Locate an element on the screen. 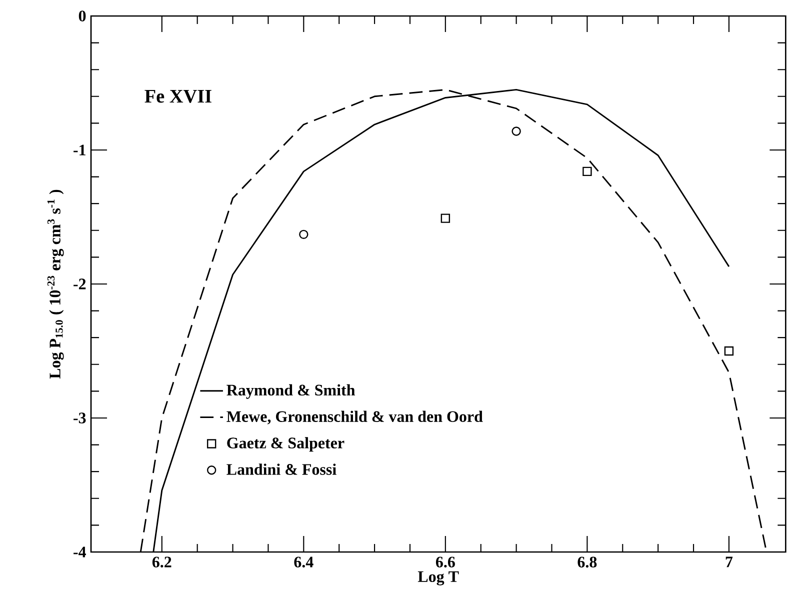 This screenshot has height=599, width=793. x-tick-label: 6.6 is located at coordinates (445, 562).